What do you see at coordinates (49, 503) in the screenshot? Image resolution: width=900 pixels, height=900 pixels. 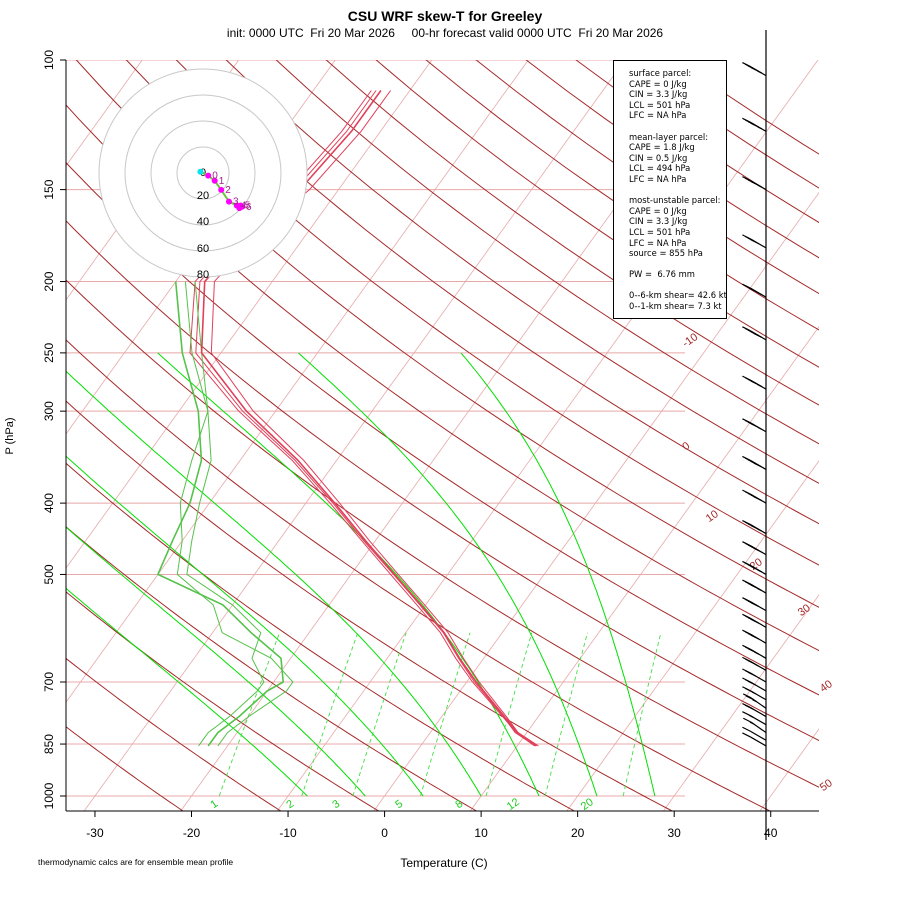 I see `y-tick-label: 400` at bounding box center [49, 503].